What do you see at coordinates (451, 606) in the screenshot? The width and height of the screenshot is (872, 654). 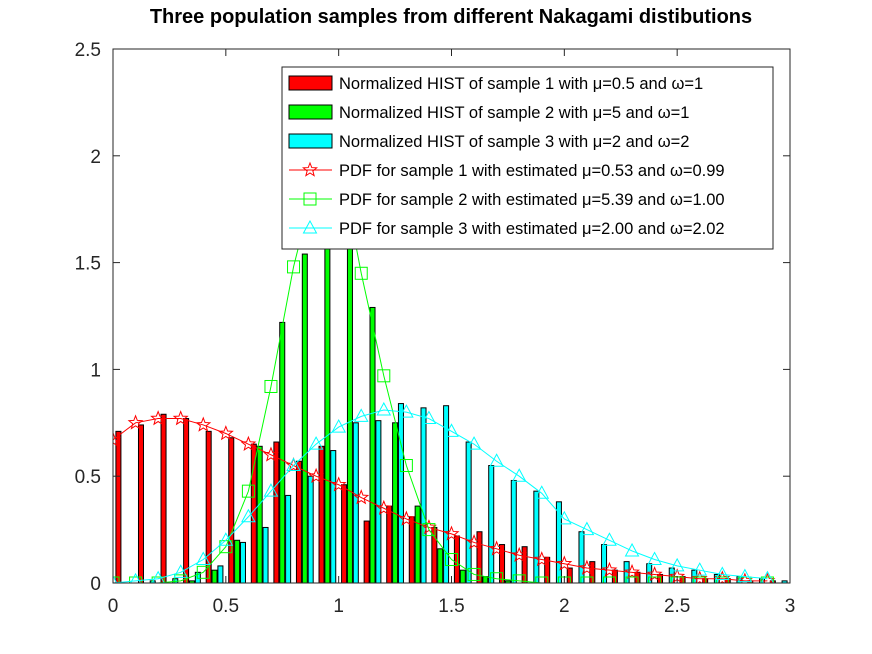 I see `x-tick-label: 1.5` at bounding box center [451, 606].